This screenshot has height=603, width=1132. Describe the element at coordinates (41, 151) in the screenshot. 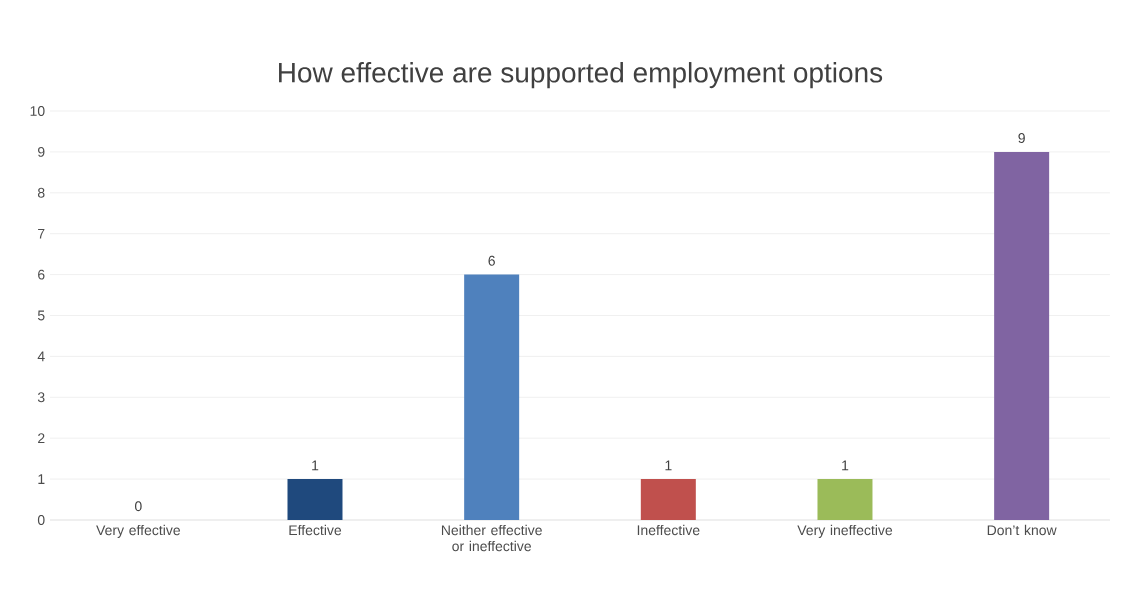

I see `y-tick-label: 9` at that location.